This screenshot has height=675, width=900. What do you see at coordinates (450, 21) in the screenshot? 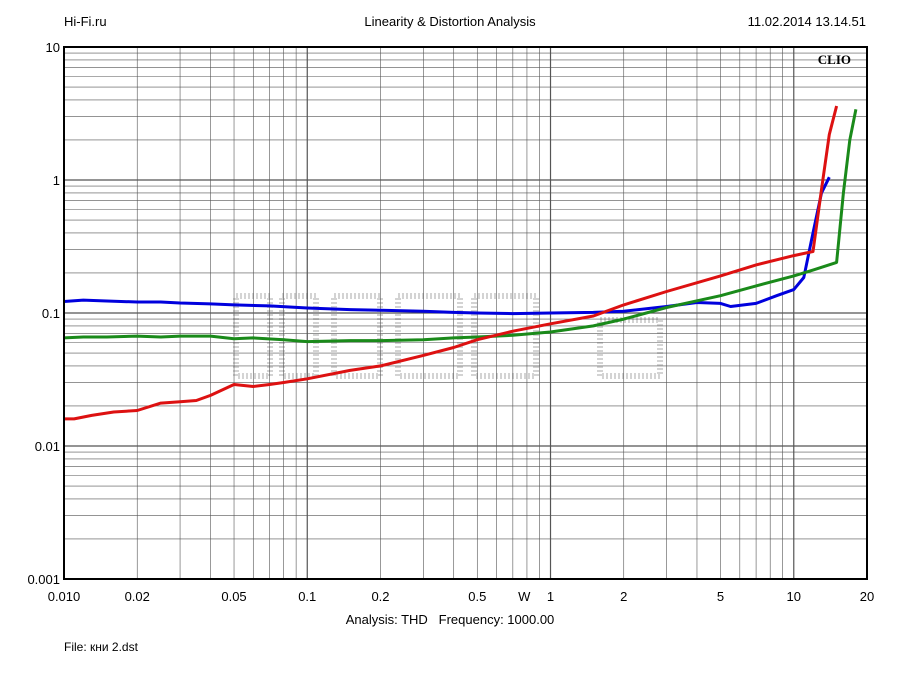
I see `header-title: Linearity & Distortion Analysis` at bounding box center [450, 21].